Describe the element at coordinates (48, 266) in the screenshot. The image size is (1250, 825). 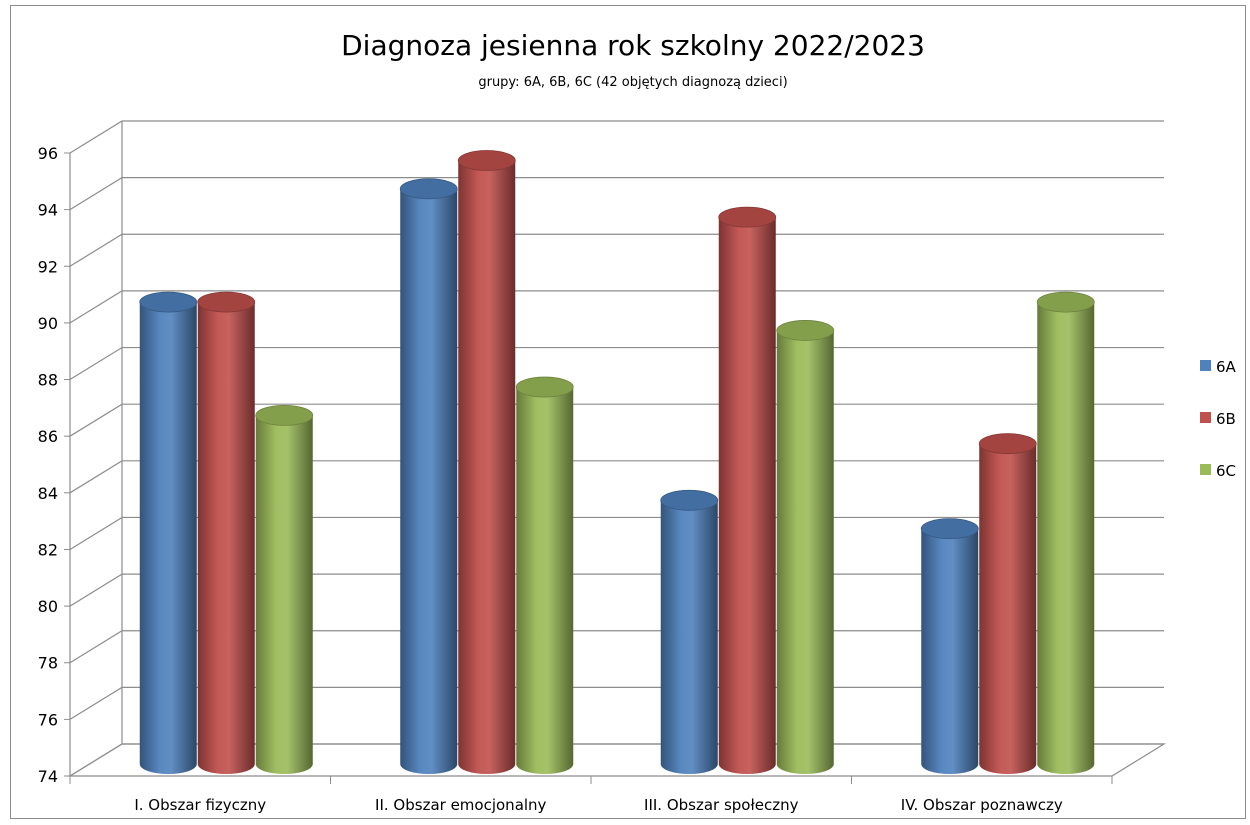
I see `y-tick-label: 92` at that location.